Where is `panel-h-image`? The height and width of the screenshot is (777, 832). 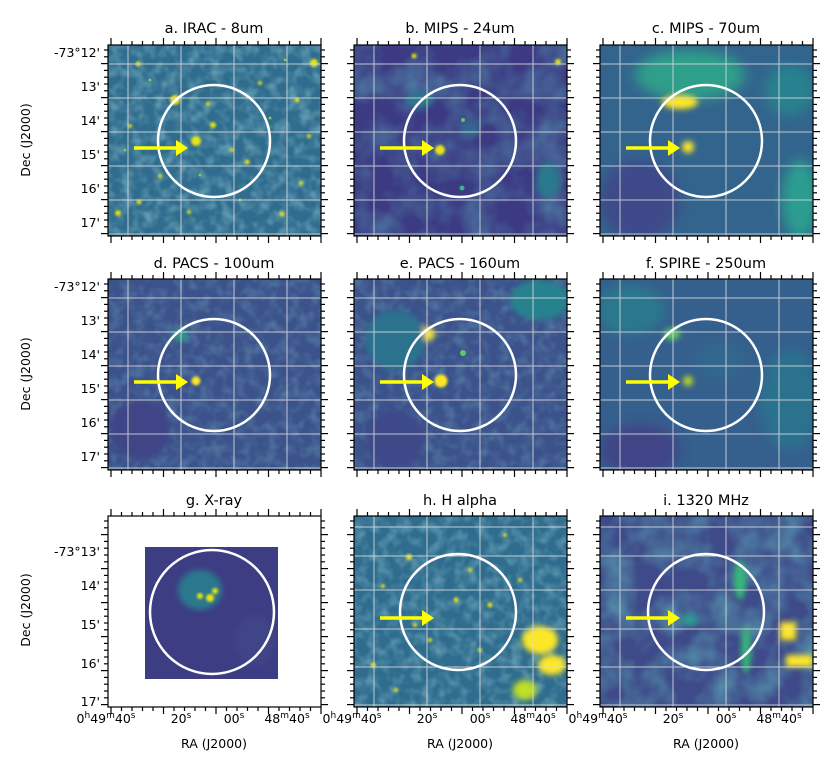
panel-h-image is located at coordinates (460, 611).